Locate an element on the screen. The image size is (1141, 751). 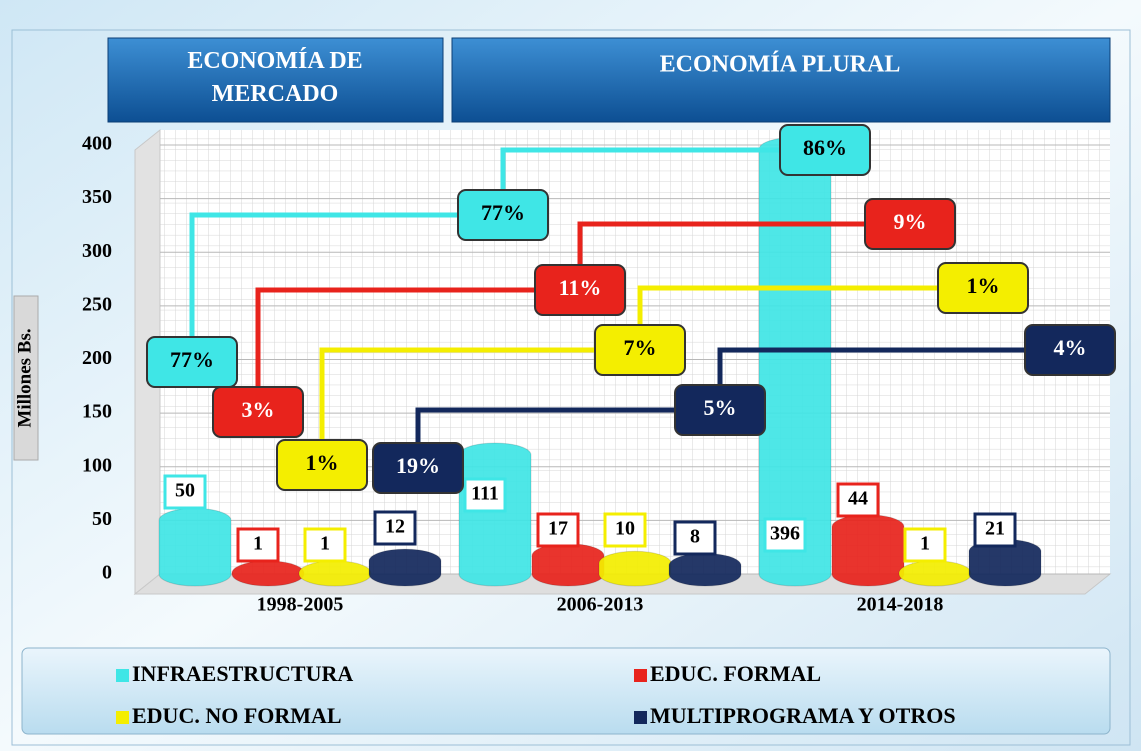
legend-label: EDUC. FORMAL is located at coordinates (735, 673).